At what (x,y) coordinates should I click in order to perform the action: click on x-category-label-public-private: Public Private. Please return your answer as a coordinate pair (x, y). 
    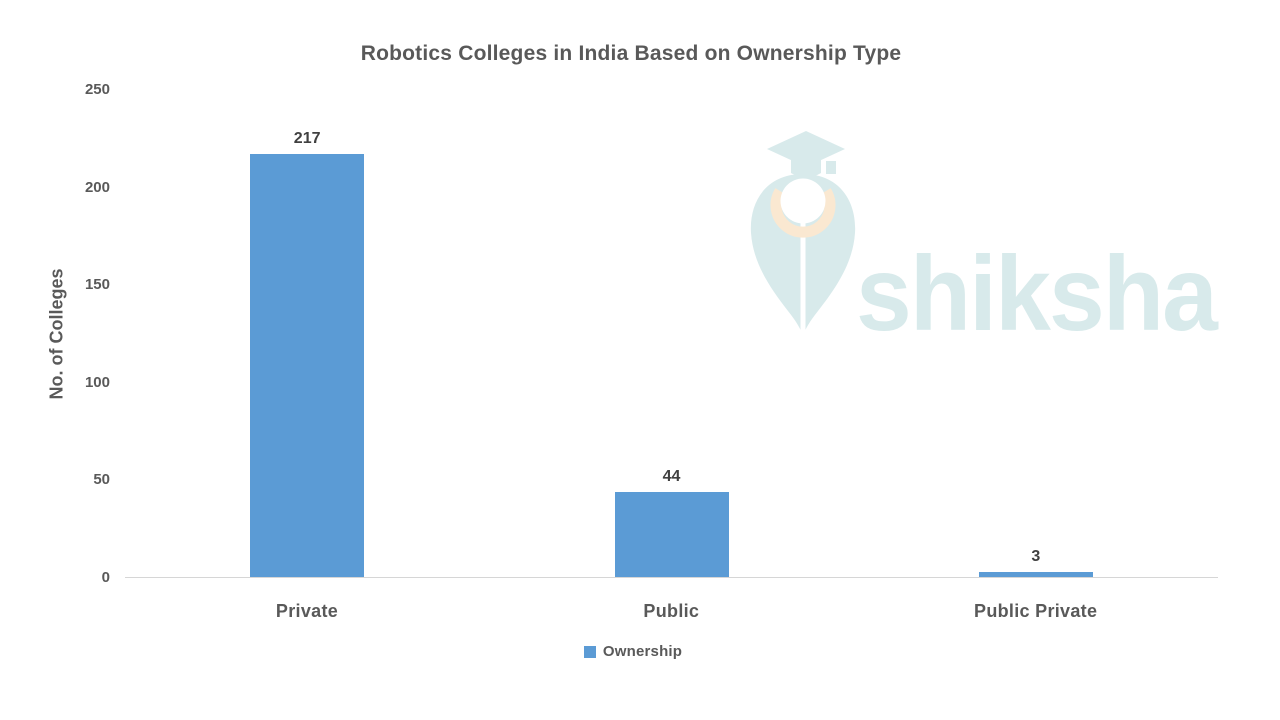
    Looking at the image, I should click on (1036, 611).